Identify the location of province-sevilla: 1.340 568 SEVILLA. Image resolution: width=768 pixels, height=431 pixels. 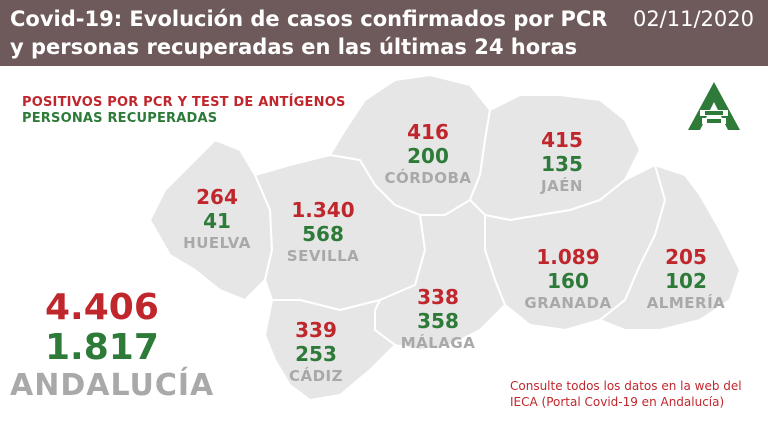
(323, 232).